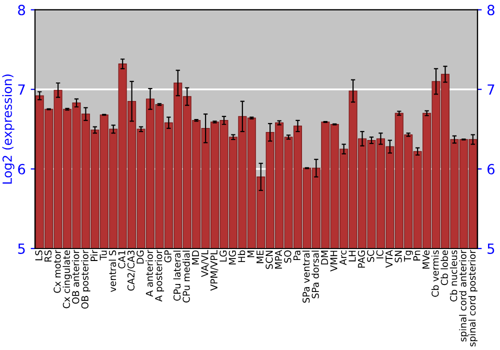 This screenshot has width=500, height=350. I want to click on y2-tick-label: 5, so click(491, 249).